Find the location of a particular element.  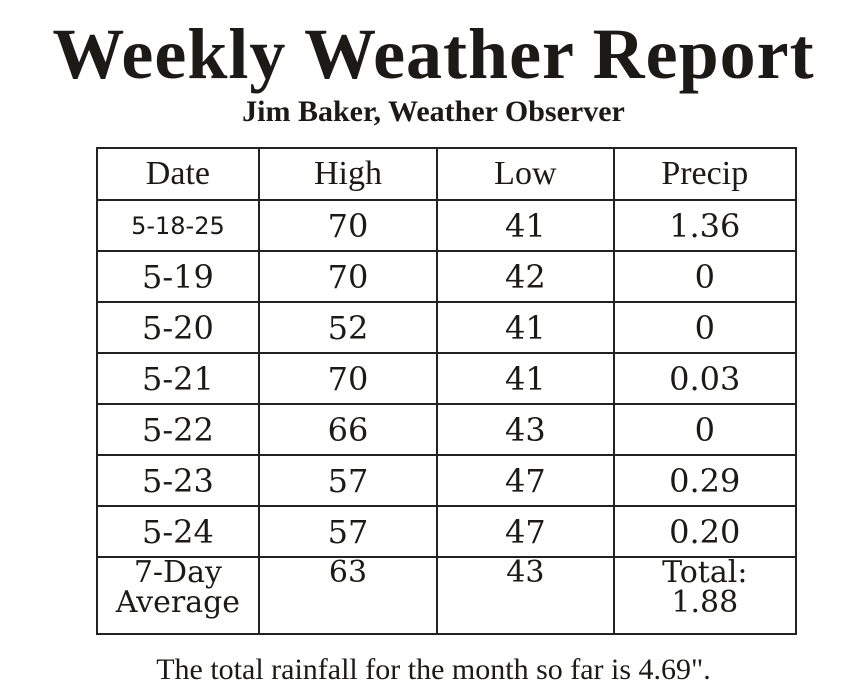

table-cell: 63 is located at coordinates (348, 595).